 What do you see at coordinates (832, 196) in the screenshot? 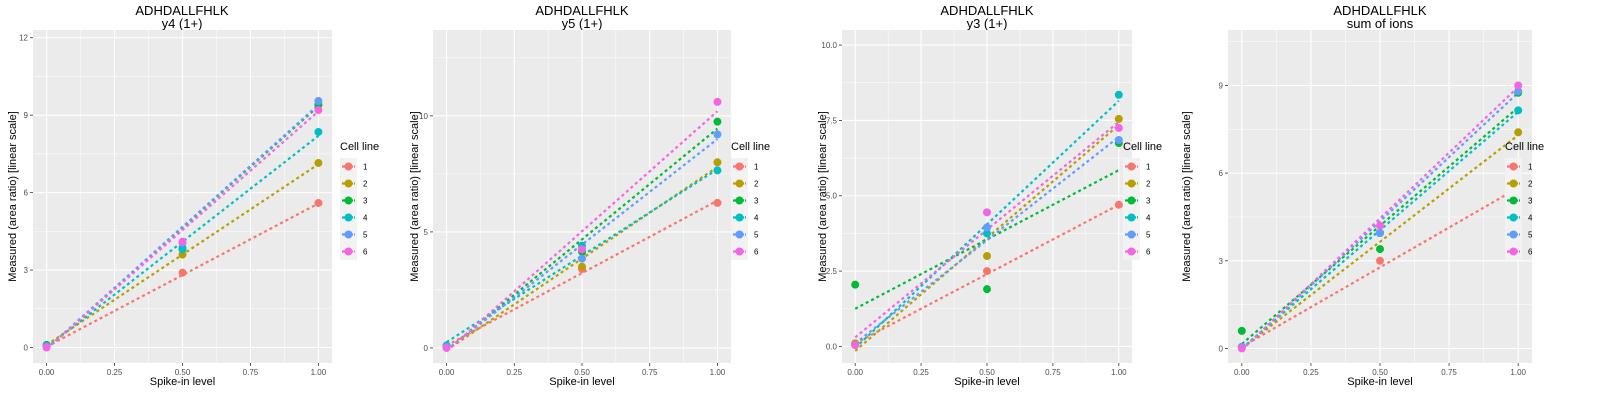
I see `y-tick-label: 5.0` at bounding box center [832, 196].